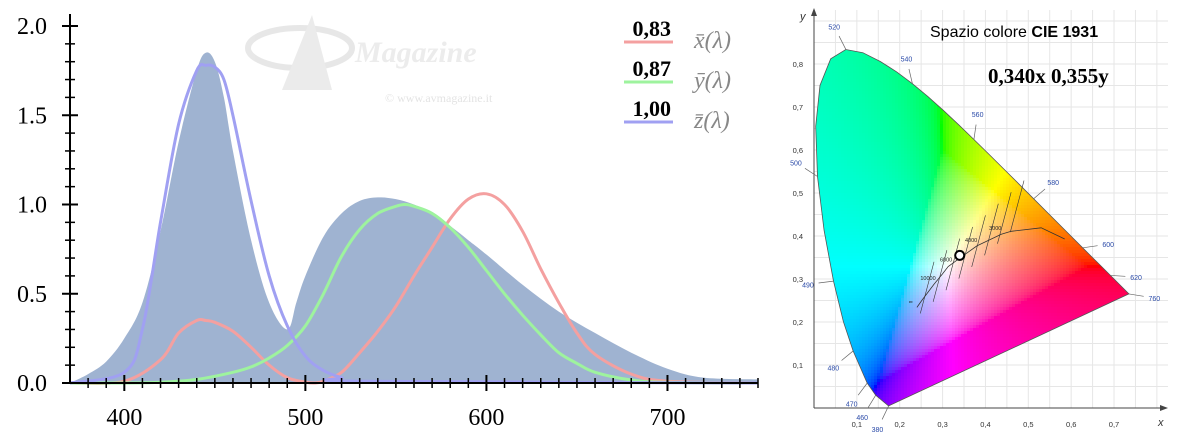 This screenshot has width=1200, height=439. What do you see at coordinates (305, 418) in the screenshot?
I see `x-tick-label: 500` at bounding box center [305, 418].